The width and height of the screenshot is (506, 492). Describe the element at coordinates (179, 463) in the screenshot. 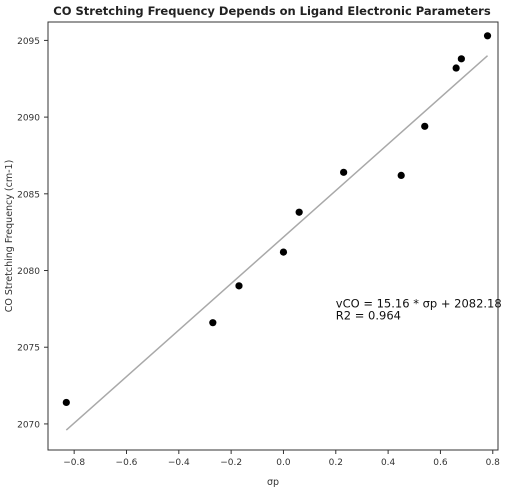

I see `x-tick-label: −0.4` at that location.